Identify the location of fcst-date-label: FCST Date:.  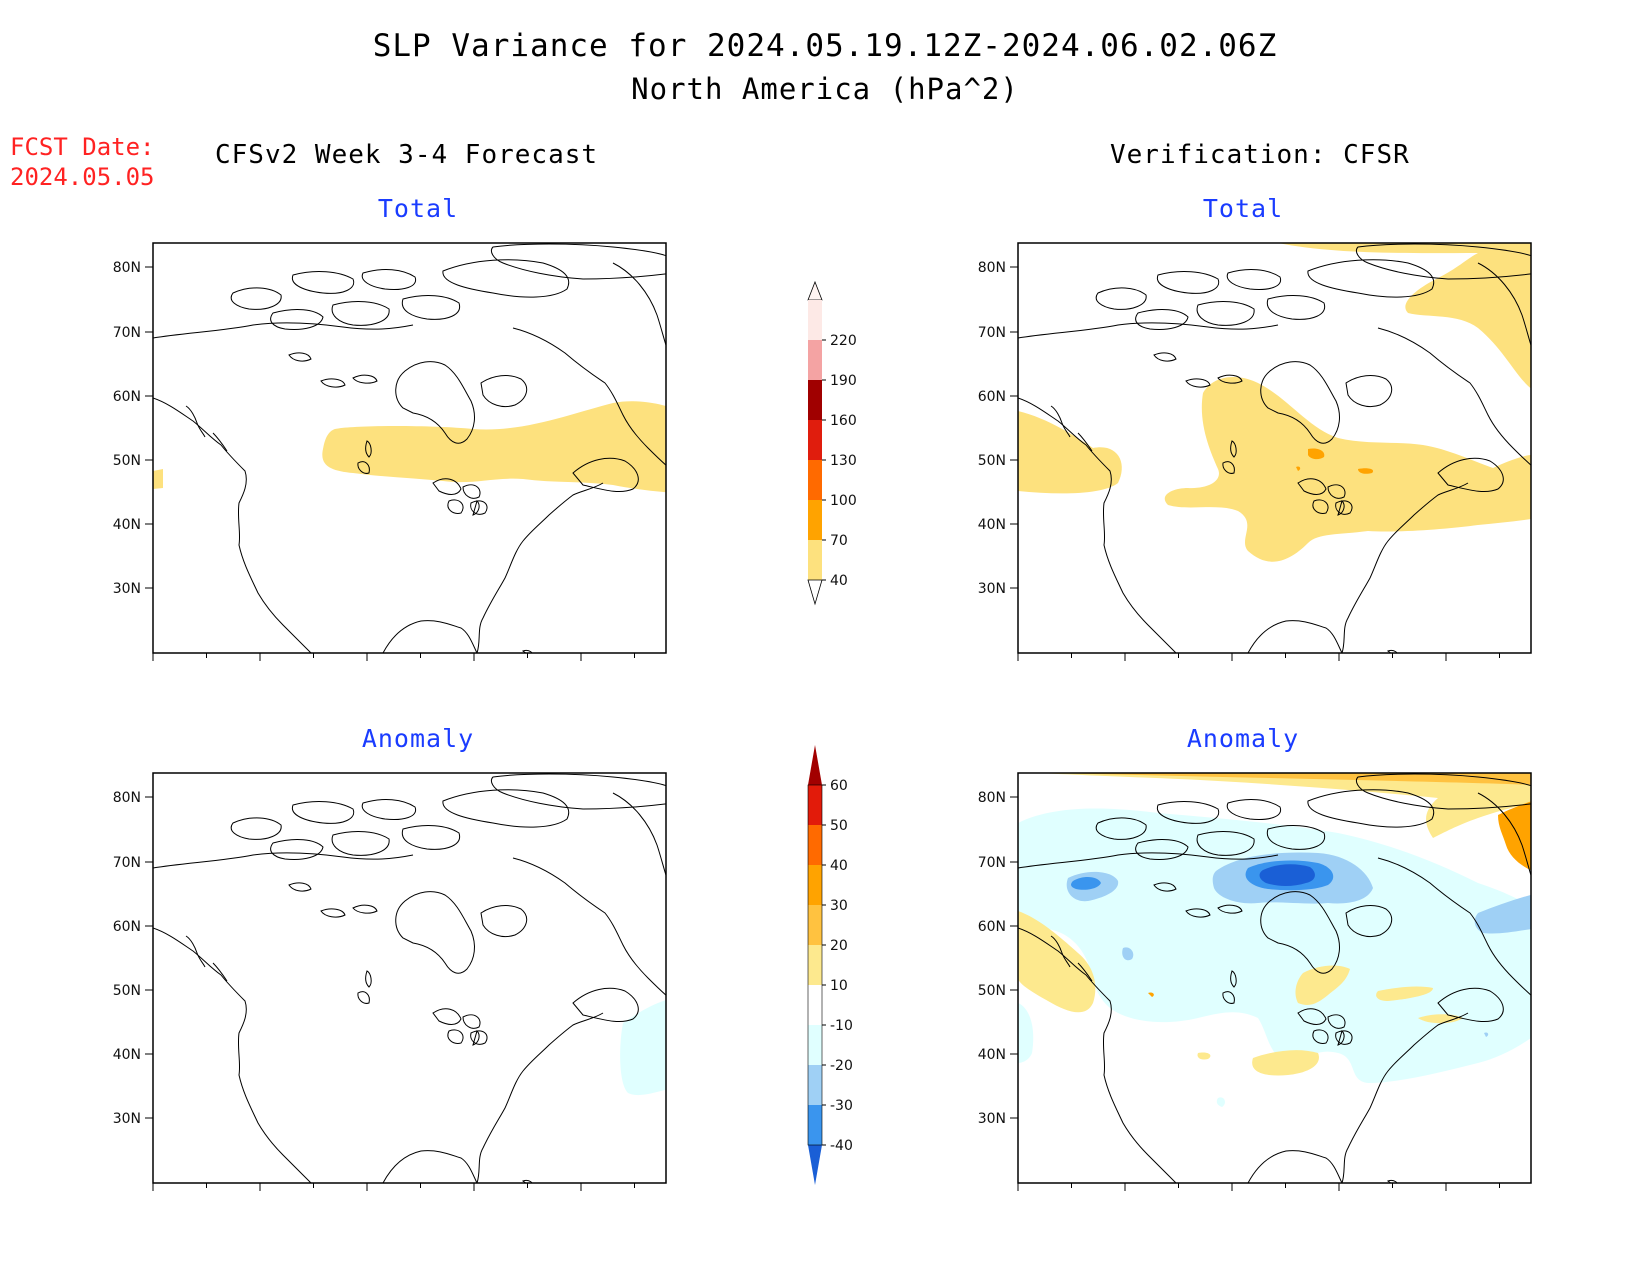
(82, 147).